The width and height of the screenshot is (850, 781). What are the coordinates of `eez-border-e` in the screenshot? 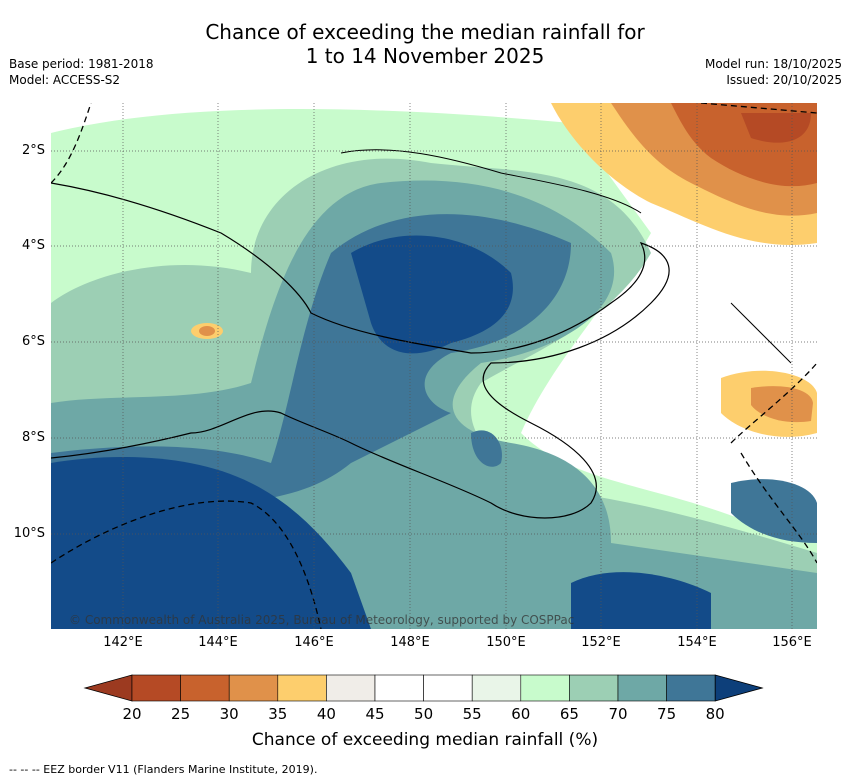 It's located at (773, 403).